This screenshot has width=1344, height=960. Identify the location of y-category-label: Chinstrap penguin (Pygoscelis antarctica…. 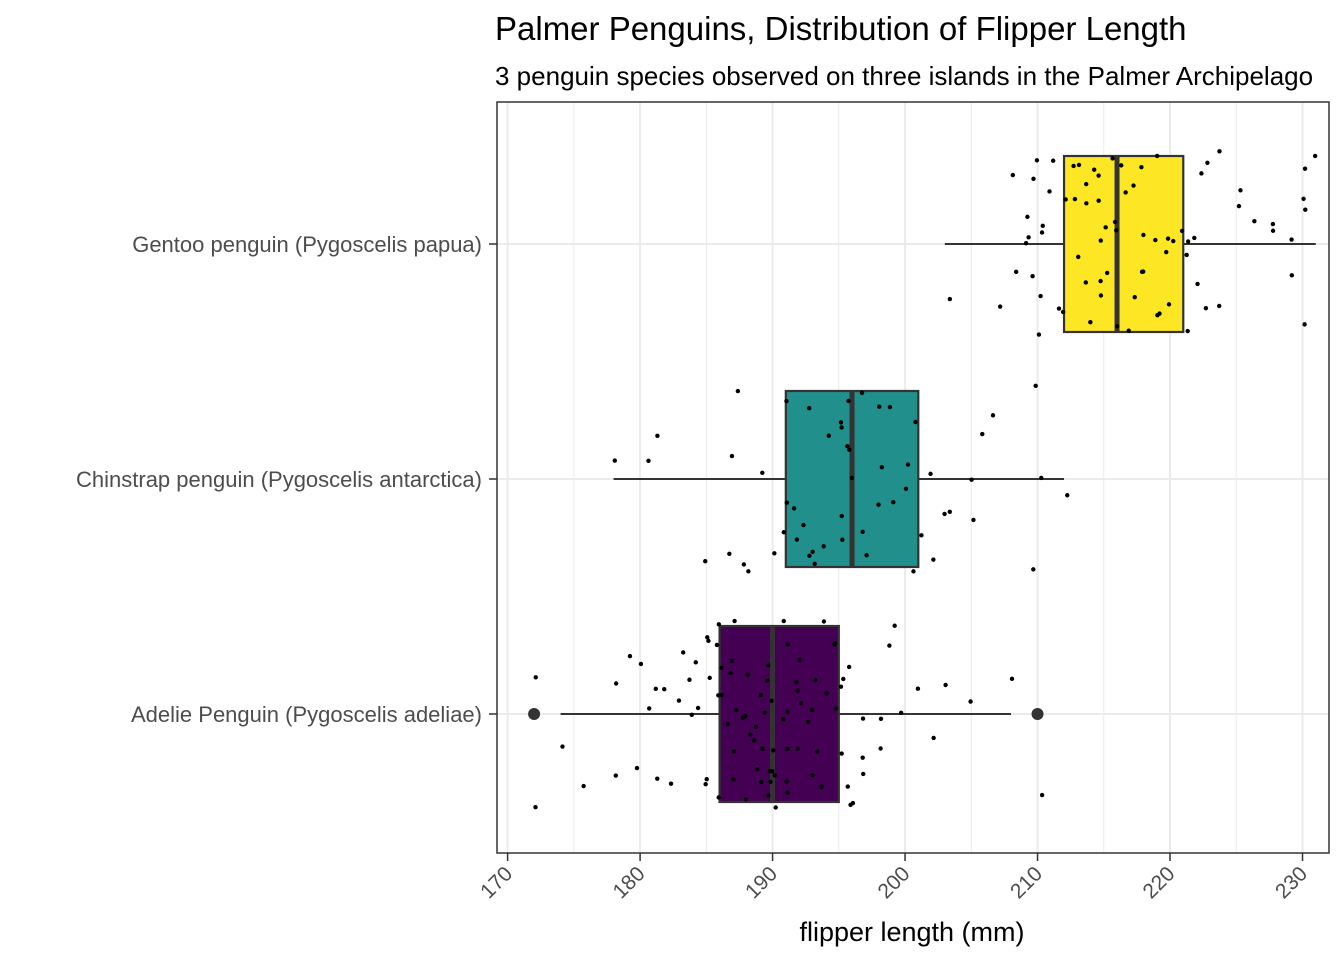
(279, 479).